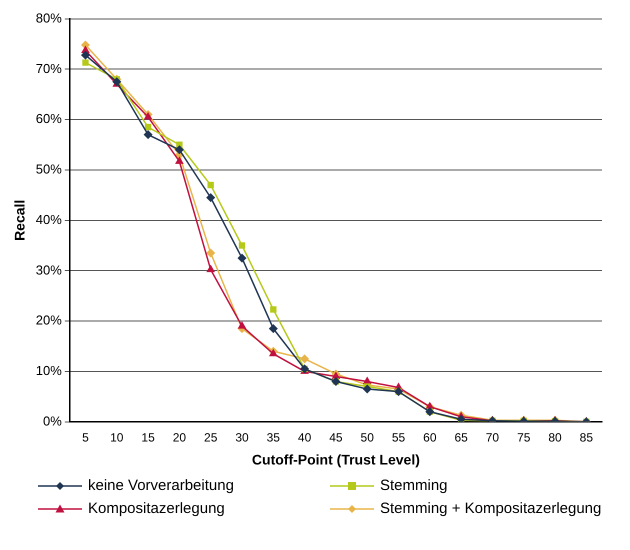 Image resolution: width=630 pixels, height=550 pixels. I want to click on legend-label: Stemming + Kompositazerlegung, so click(491, 508).